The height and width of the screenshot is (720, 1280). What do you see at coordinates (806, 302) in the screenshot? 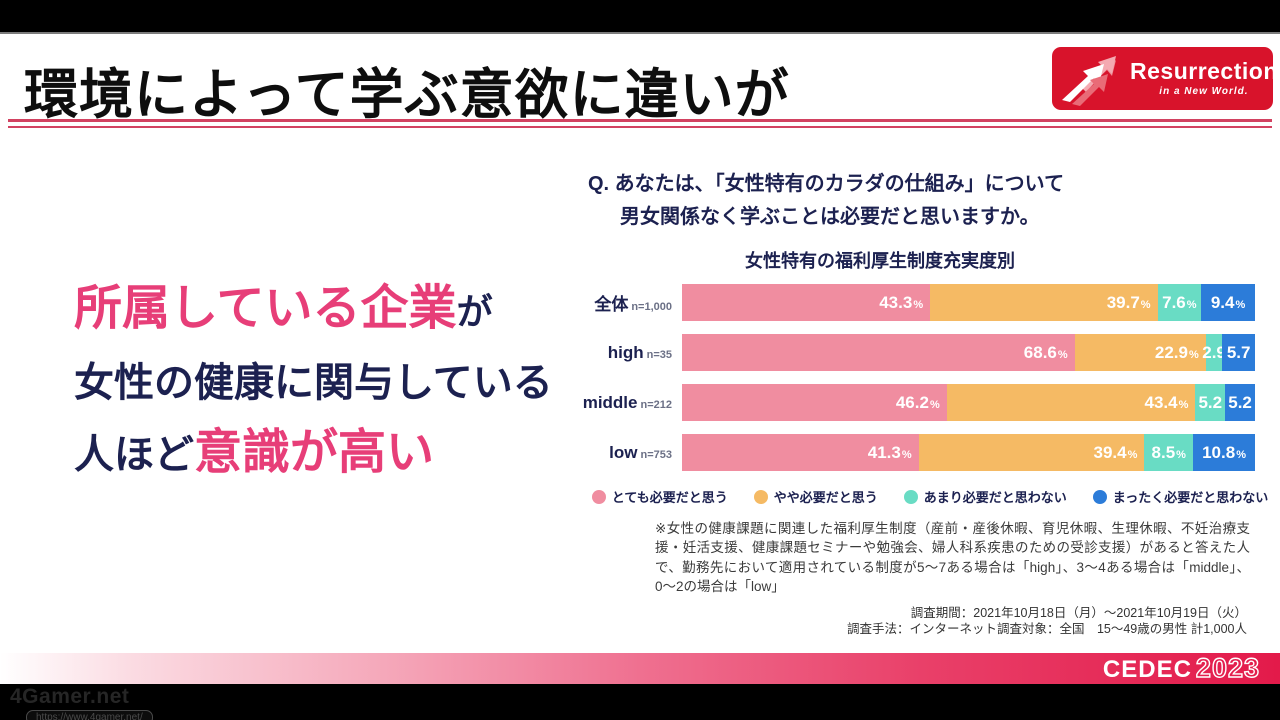
I see `bar-segment: 43.3%` at bounding box center [806, 302].